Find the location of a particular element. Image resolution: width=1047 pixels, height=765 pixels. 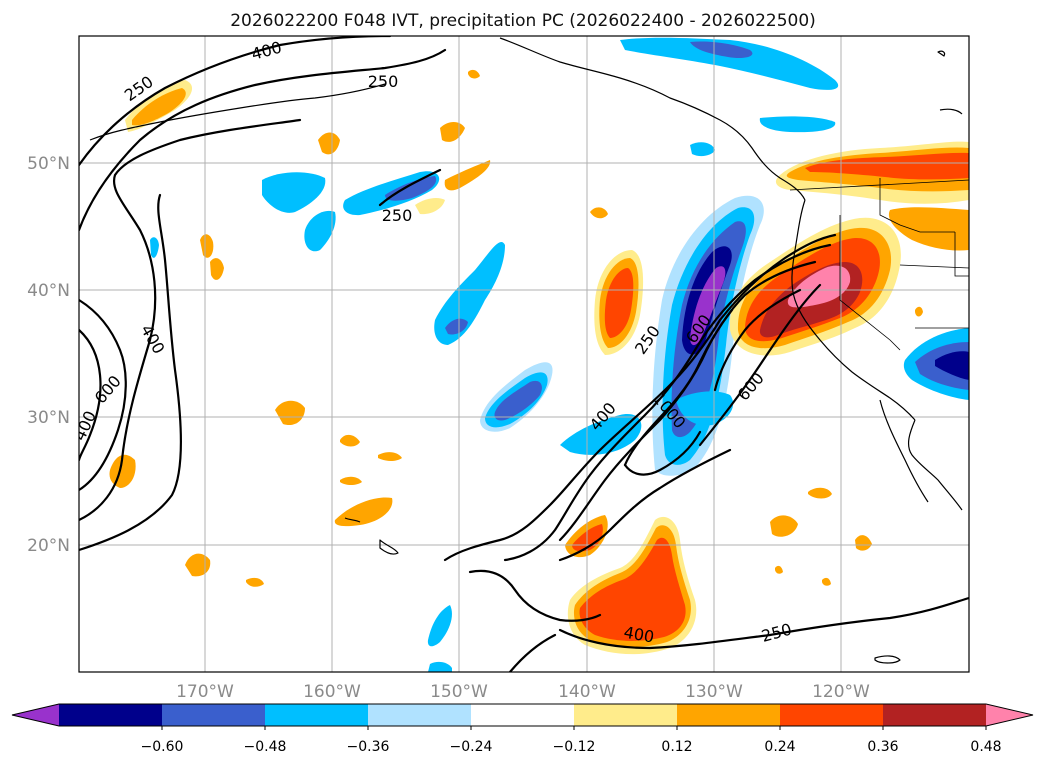

lon-label: 120°W is located at coordinates (841, 692).